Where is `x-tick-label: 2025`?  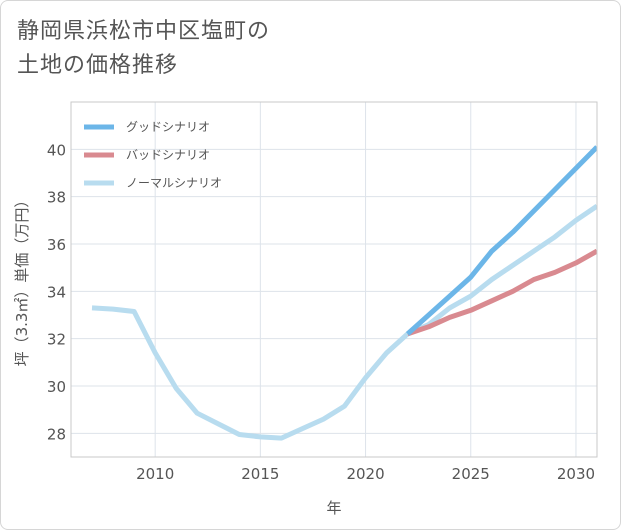 x-tick-label: 2025 is located at coordinates (471, 474).